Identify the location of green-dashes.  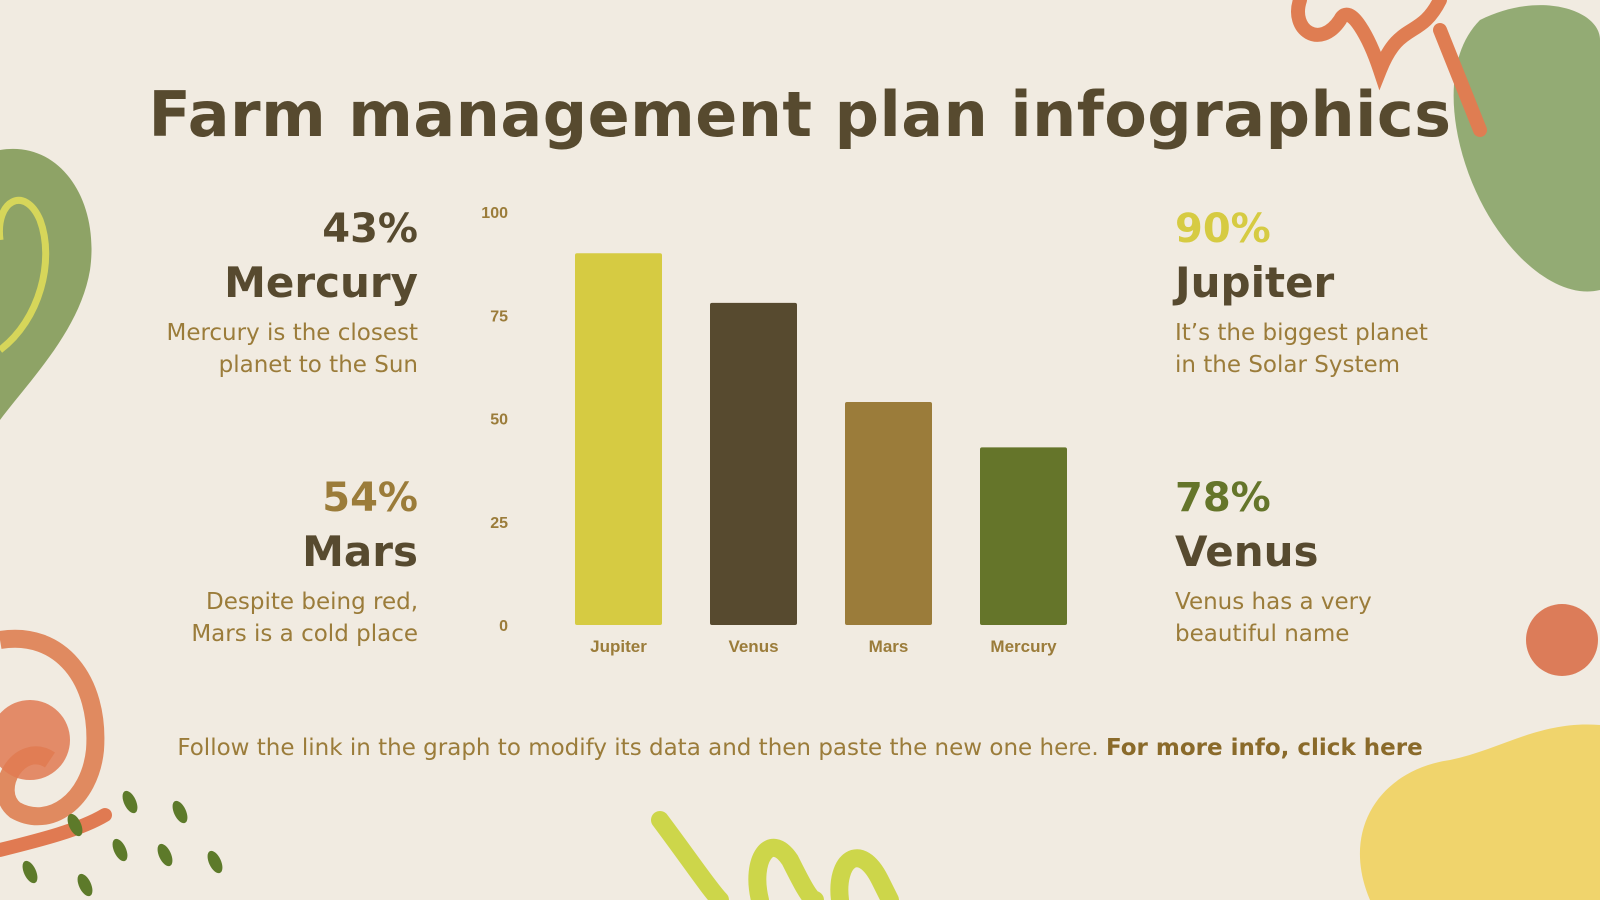
(122, 843).